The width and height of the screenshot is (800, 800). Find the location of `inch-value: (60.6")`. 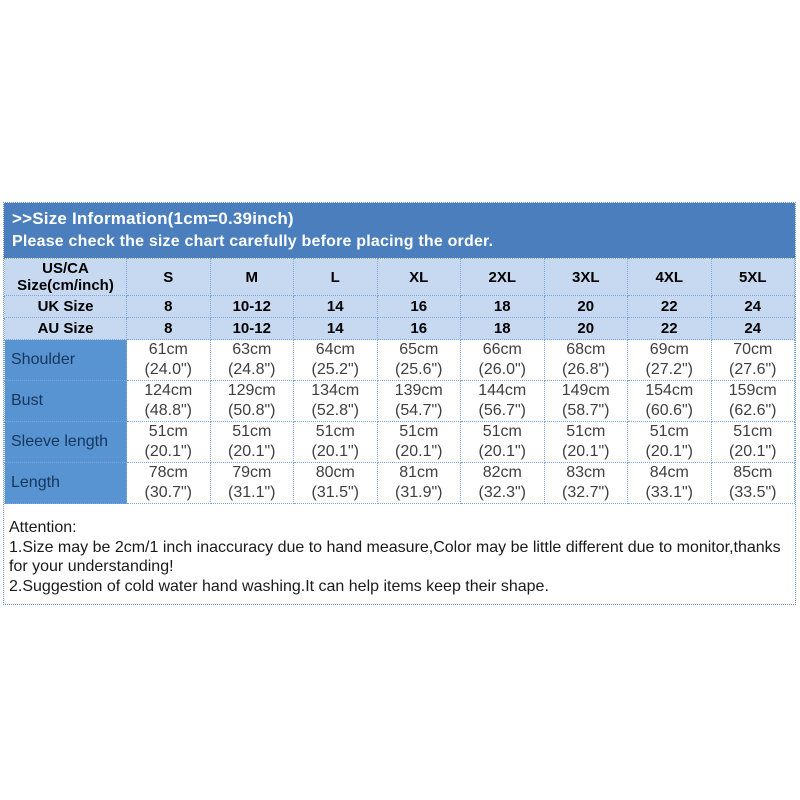

inch-value: (60.6") is located at coordinates (669, 410).